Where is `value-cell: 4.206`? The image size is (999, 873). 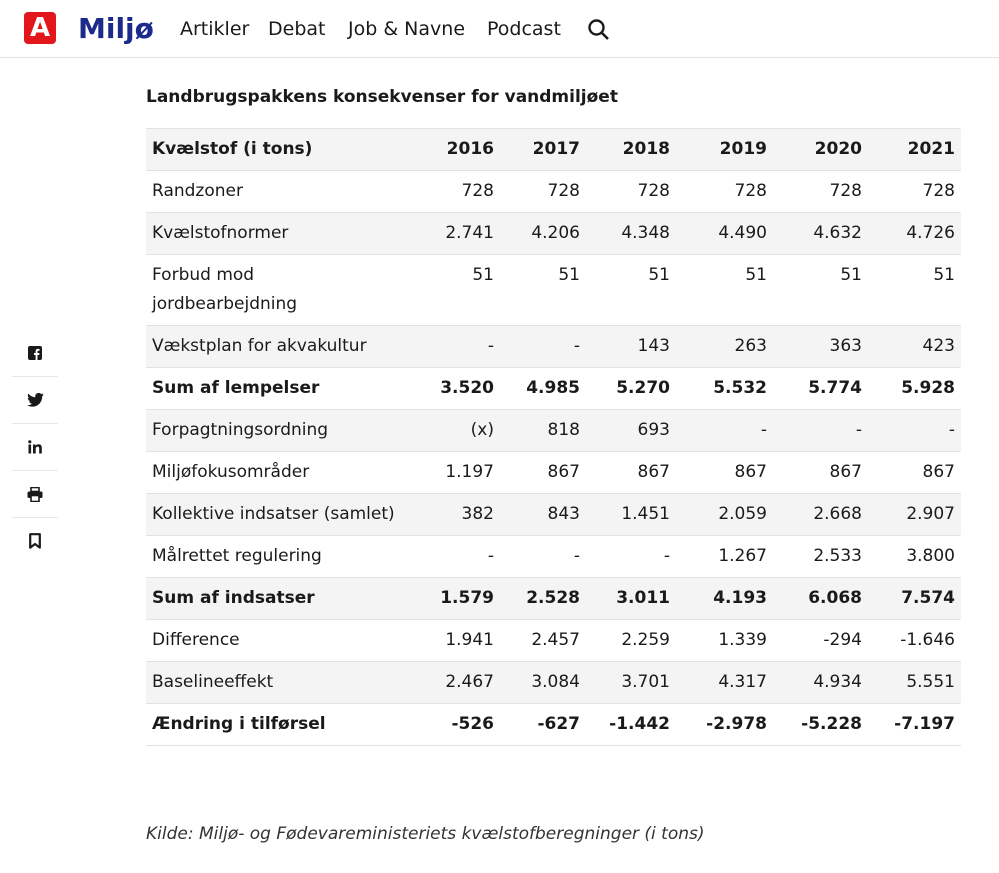
value-cell: 4.206 is located at coordinates (543, 233).